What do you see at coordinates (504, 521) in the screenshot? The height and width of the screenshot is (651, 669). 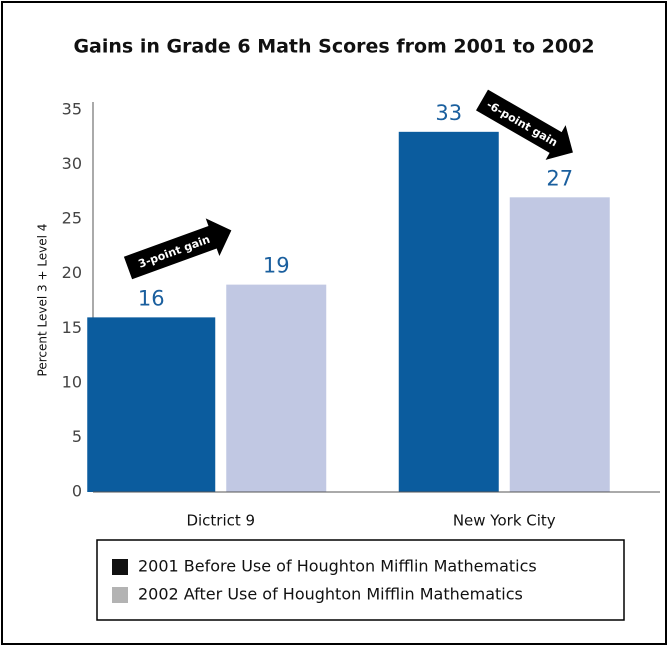 I see `x-tick-label: New York City` at bounding box center [504, 521].